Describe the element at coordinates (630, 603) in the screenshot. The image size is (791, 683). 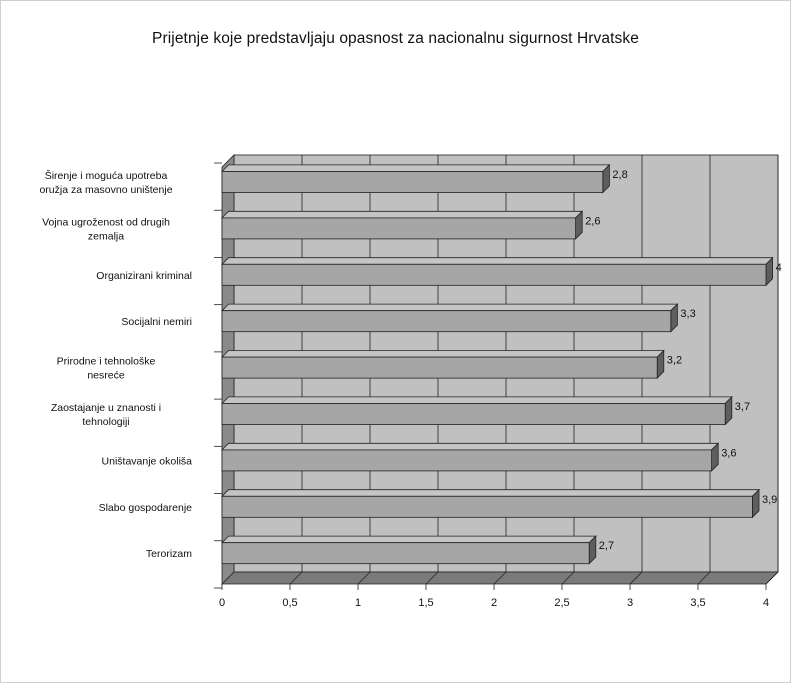
I see `x-tick-label: 3` at that location.